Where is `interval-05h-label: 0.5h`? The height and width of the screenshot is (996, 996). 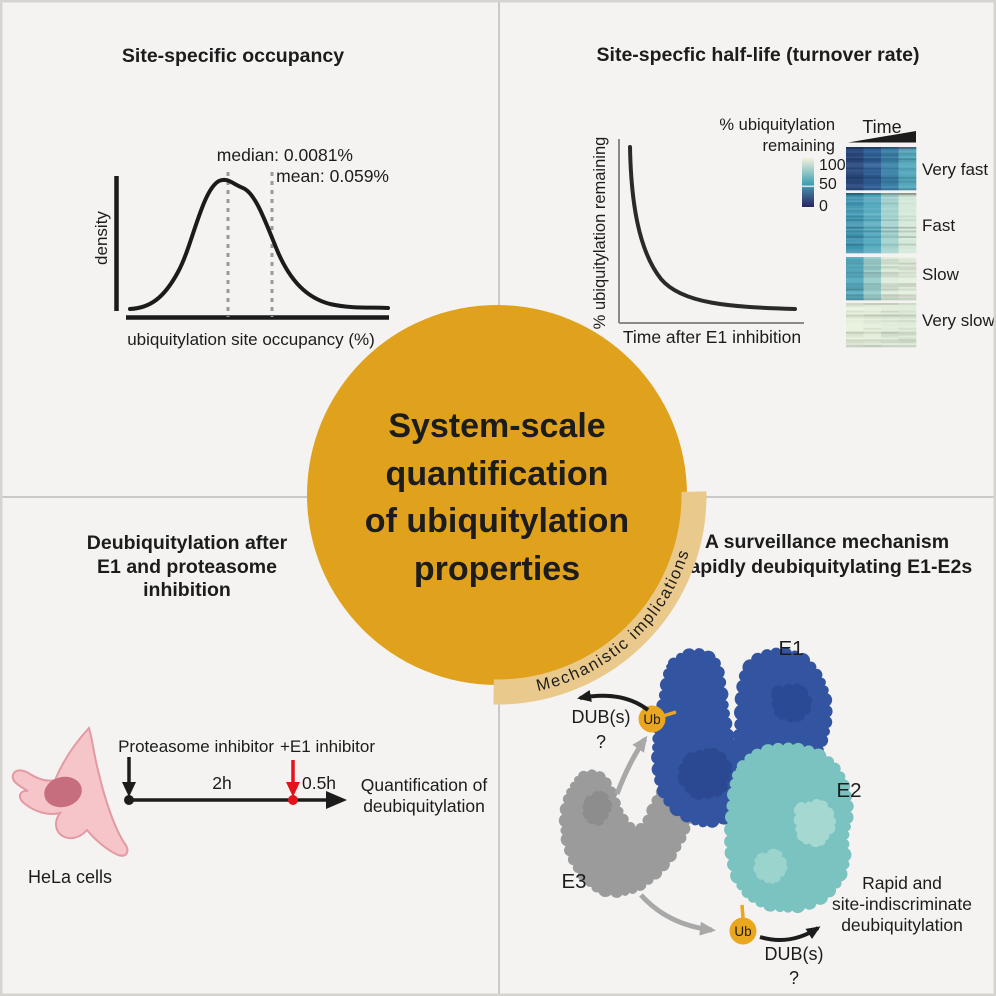
interval-05h-label: 0.5h is located at coordinates (319, 783).